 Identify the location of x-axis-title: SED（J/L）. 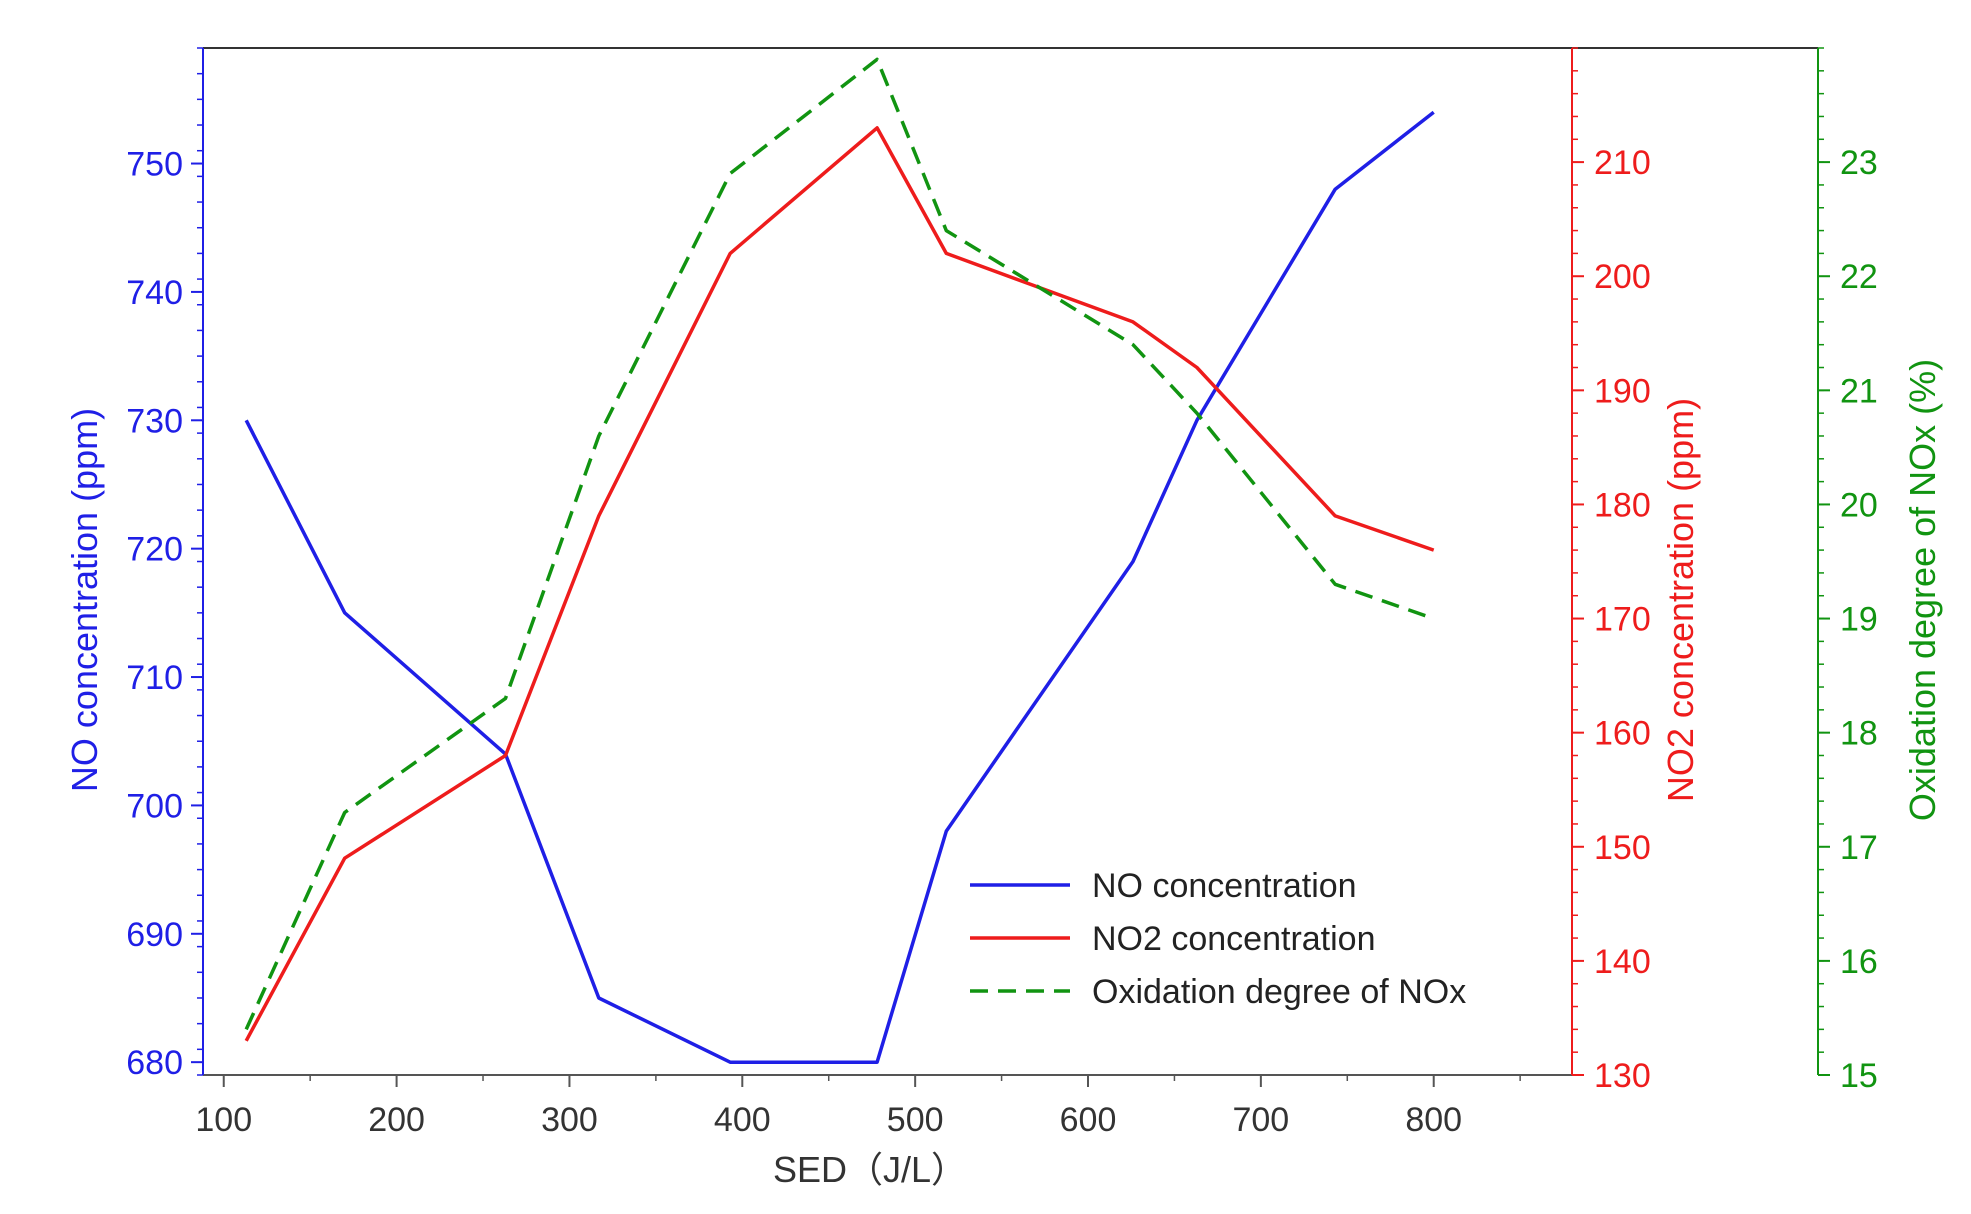
(870, 1169).